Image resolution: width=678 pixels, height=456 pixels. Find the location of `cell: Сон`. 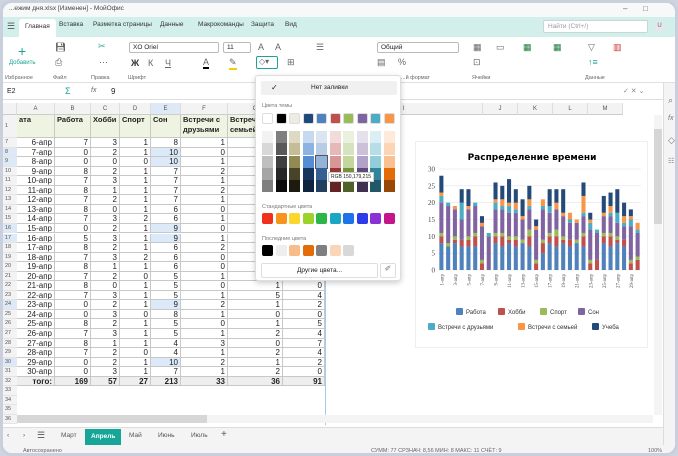

cell: Сон is located at coordinates (166, 126).